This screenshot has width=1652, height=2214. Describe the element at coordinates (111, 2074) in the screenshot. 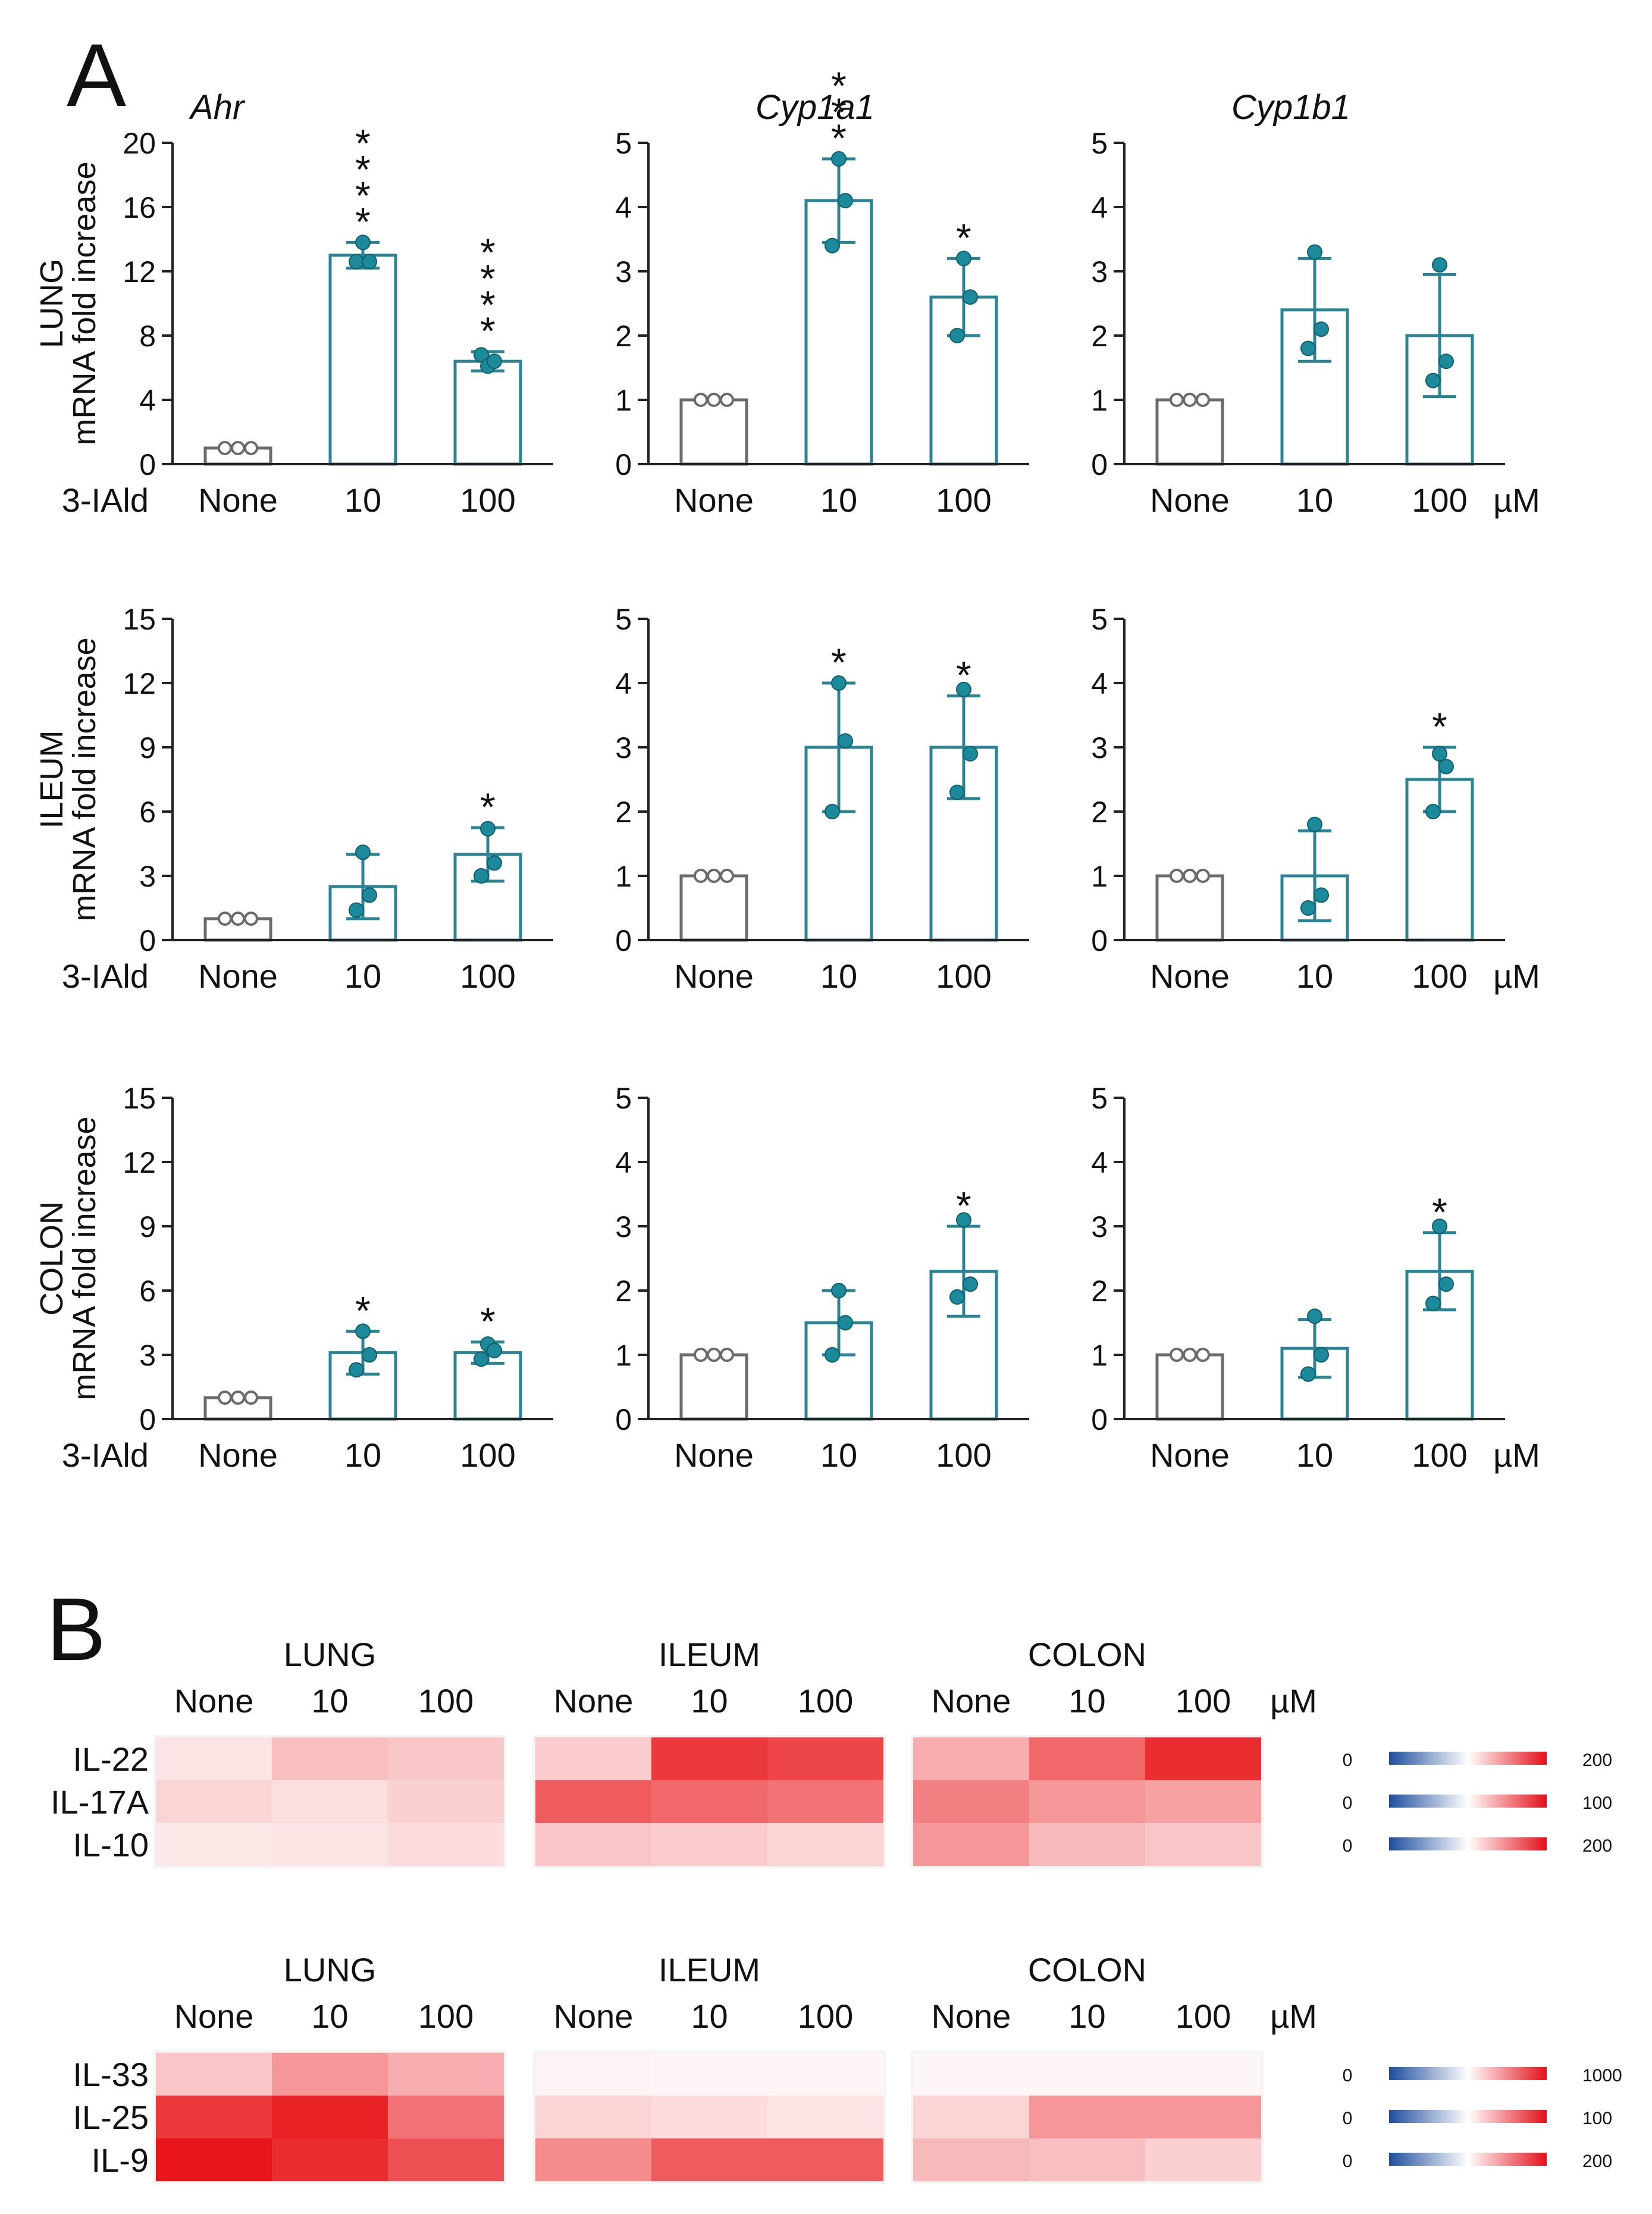

I see `heatmap-row-label: IL-33` at that location.